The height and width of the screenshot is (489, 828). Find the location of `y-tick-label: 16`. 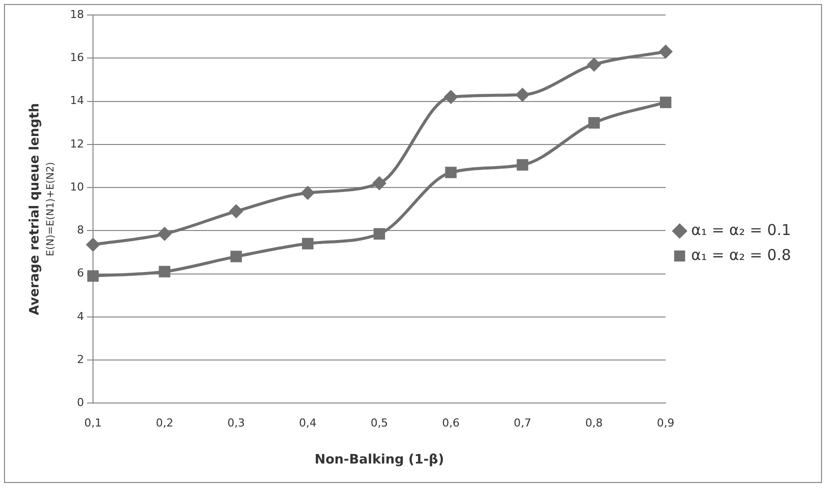

y-tick-label: 16 is located at coordinates (77, 57).